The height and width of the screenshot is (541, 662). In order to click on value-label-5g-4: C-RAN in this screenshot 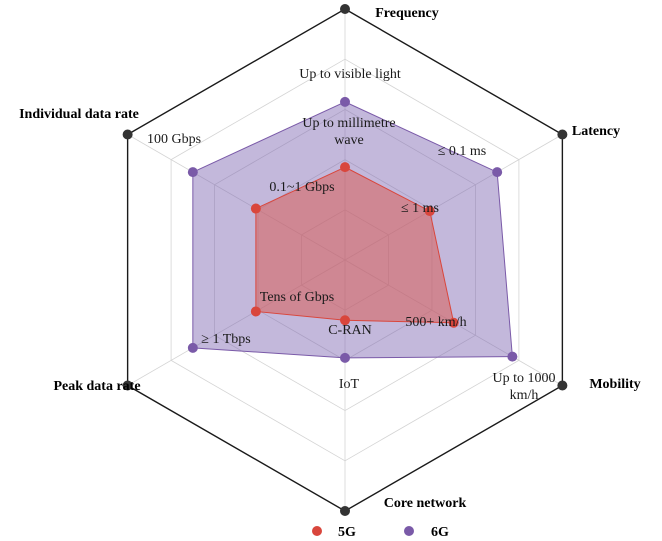, I will do `click(350, 330)`.